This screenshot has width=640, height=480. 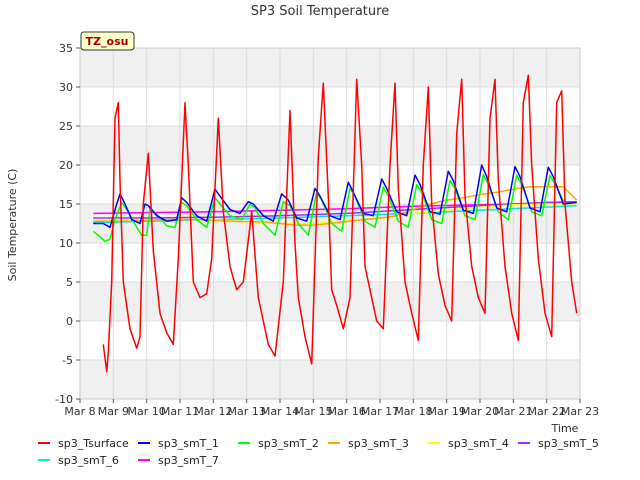 What do you see at coordinates (66, 87) in the screenshot?
I see `y-tick-label: 30` at bounding box center [66, 87].